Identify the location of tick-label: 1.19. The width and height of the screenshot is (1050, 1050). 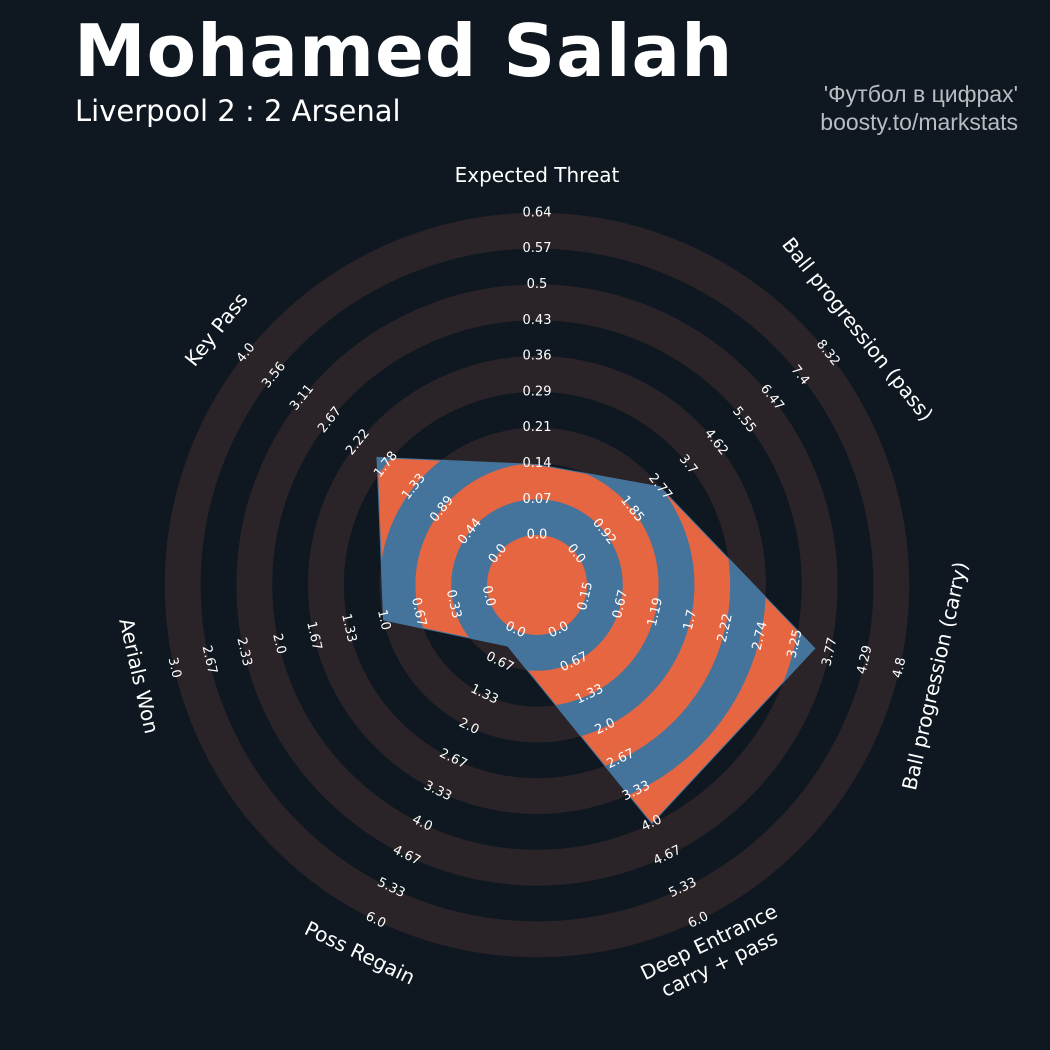
(655, 612).